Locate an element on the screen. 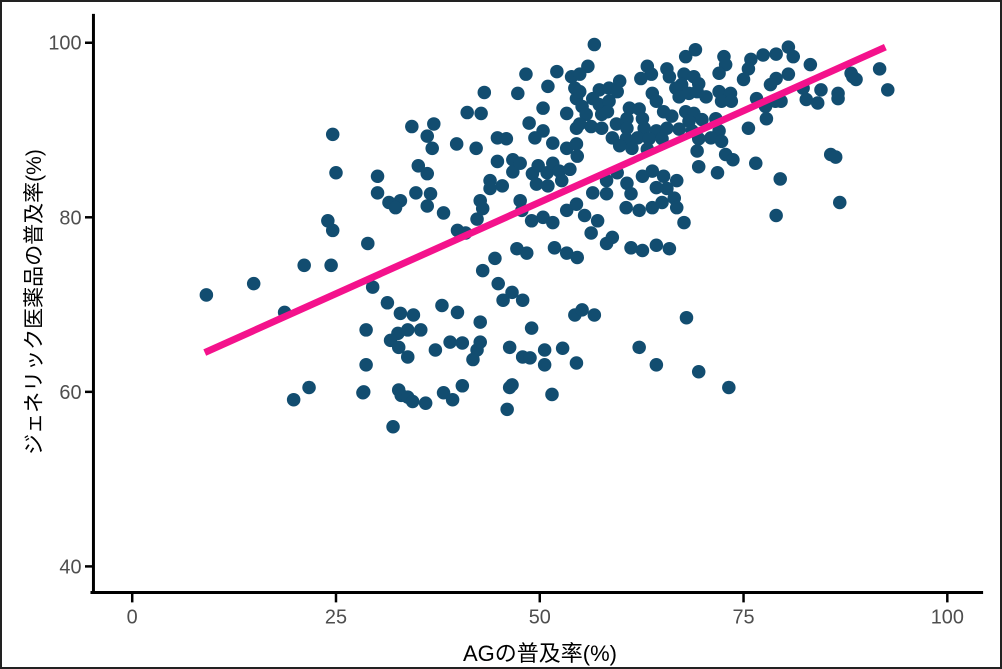 The image size is (1002, 669). y-tick-label: 40 is located at coordinates (70, 567).